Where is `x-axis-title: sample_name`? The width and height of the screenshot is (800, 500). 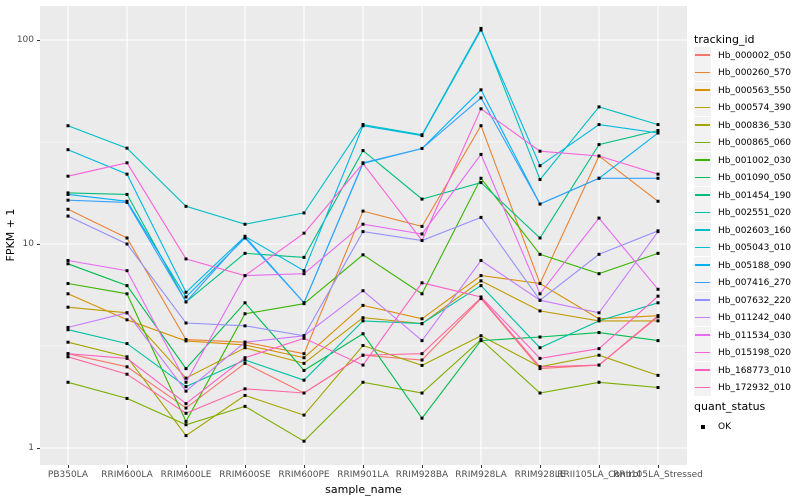
x-axis-title: sample_name is located at coordinates (363, 489).